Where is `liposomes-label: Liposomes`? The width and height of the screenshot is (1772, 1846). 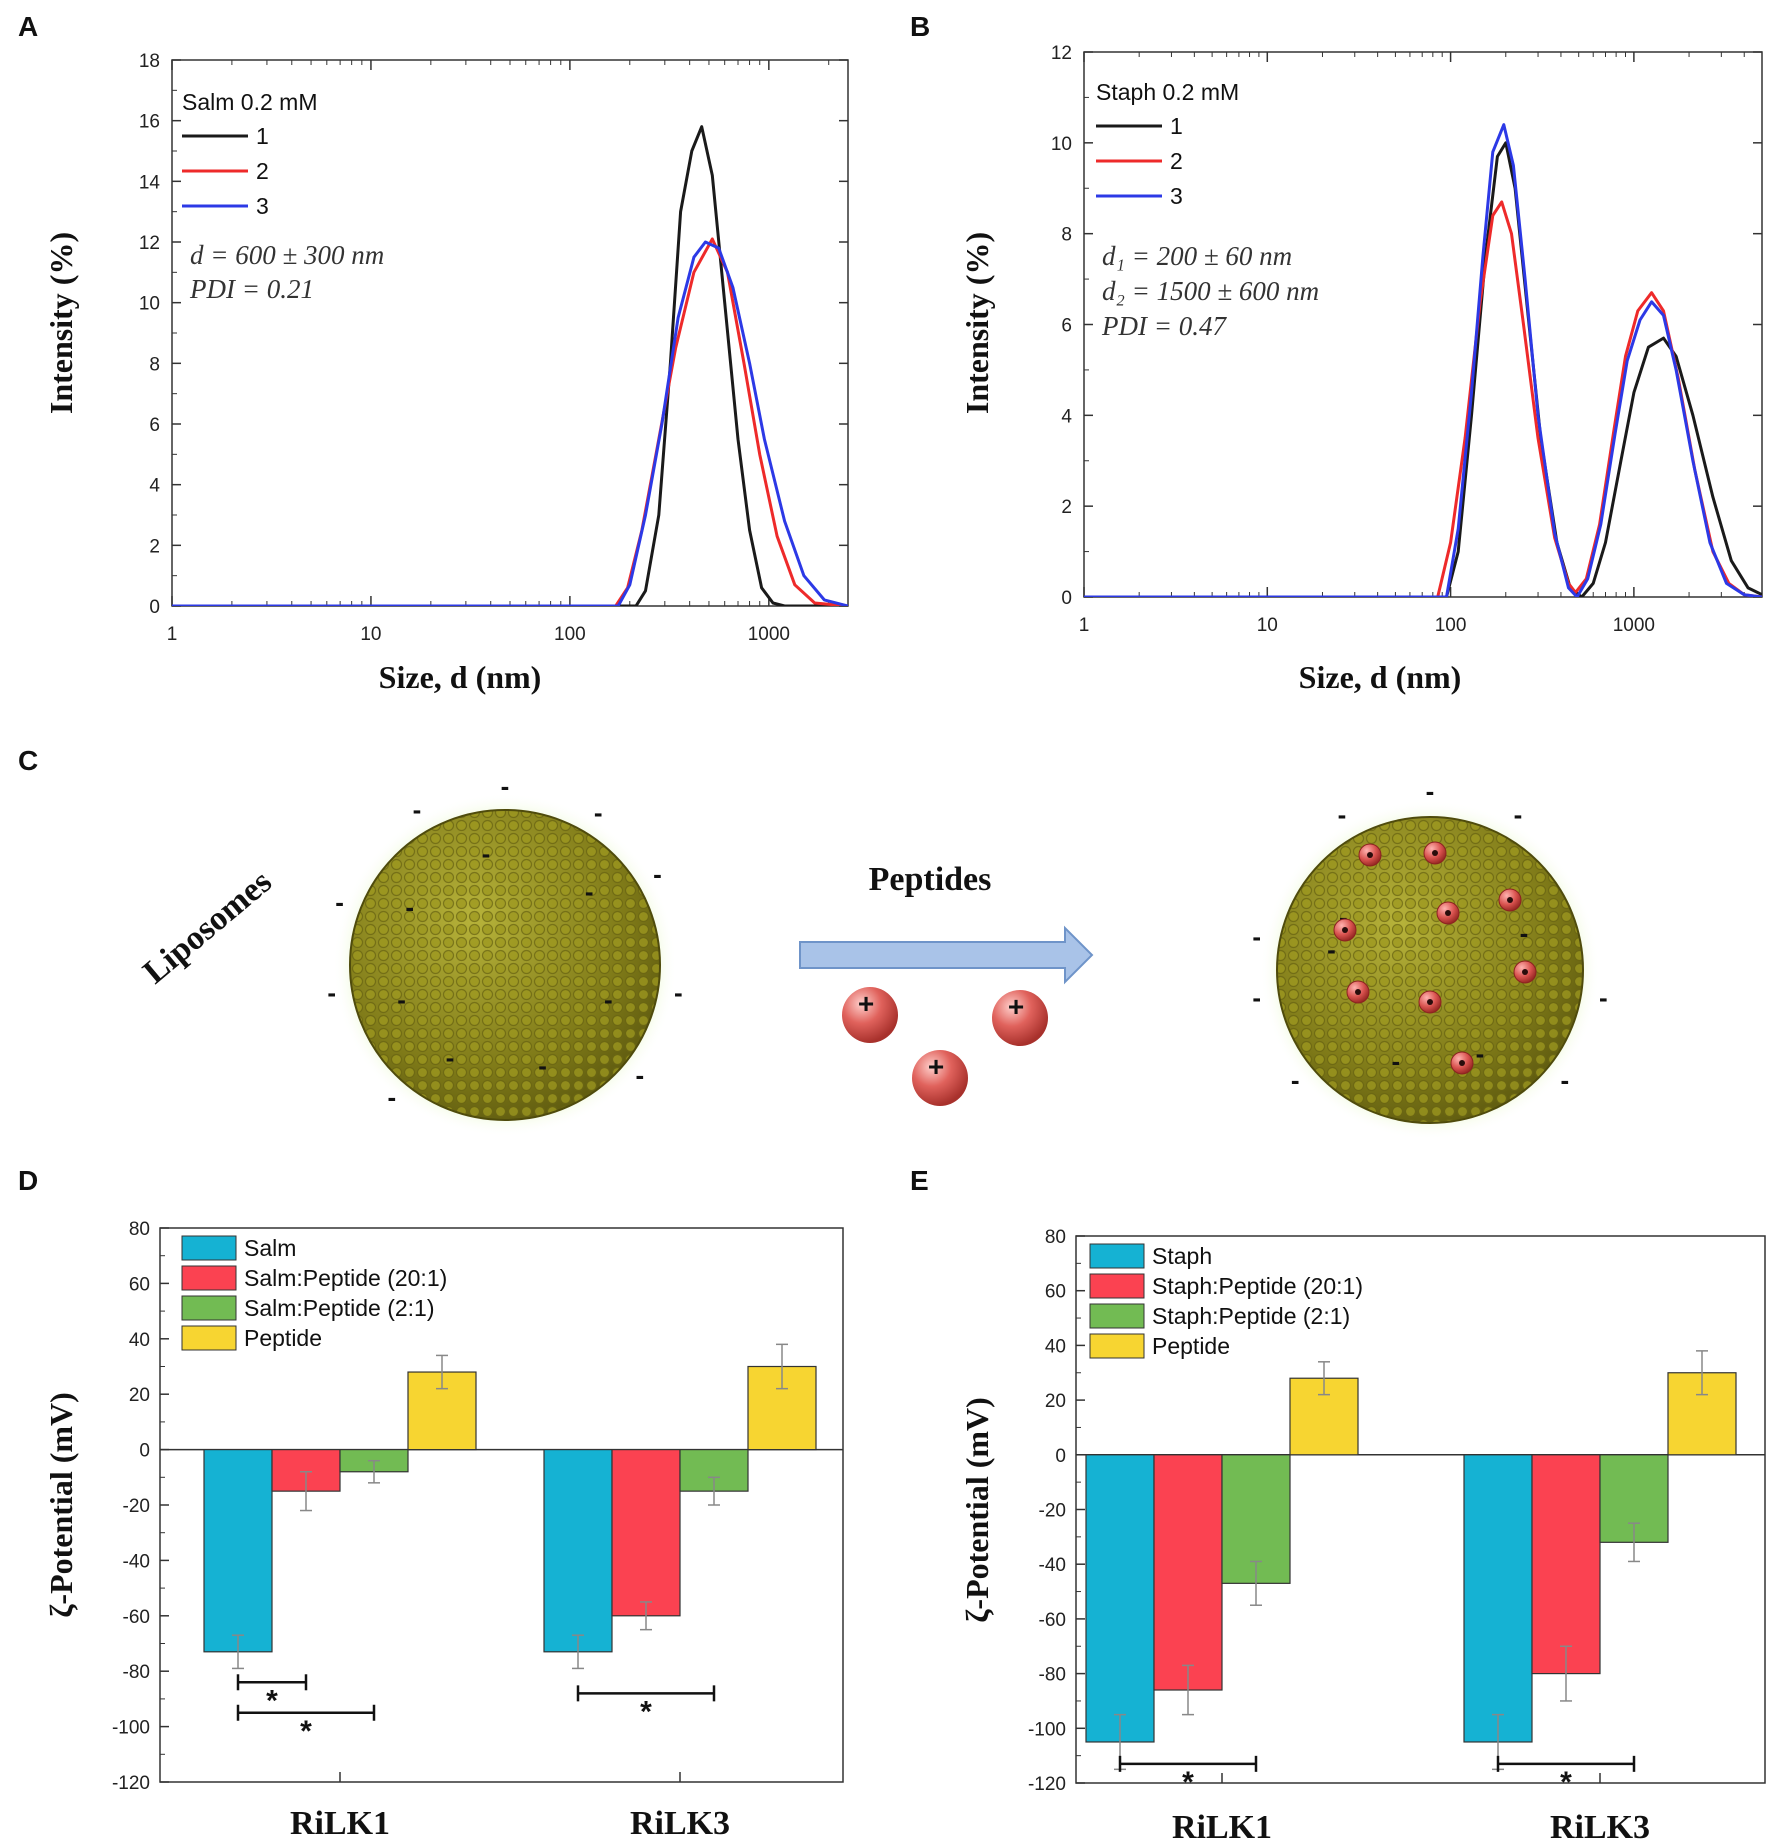
liposomes-label: Liposomes is located at coordinates (207, 927).